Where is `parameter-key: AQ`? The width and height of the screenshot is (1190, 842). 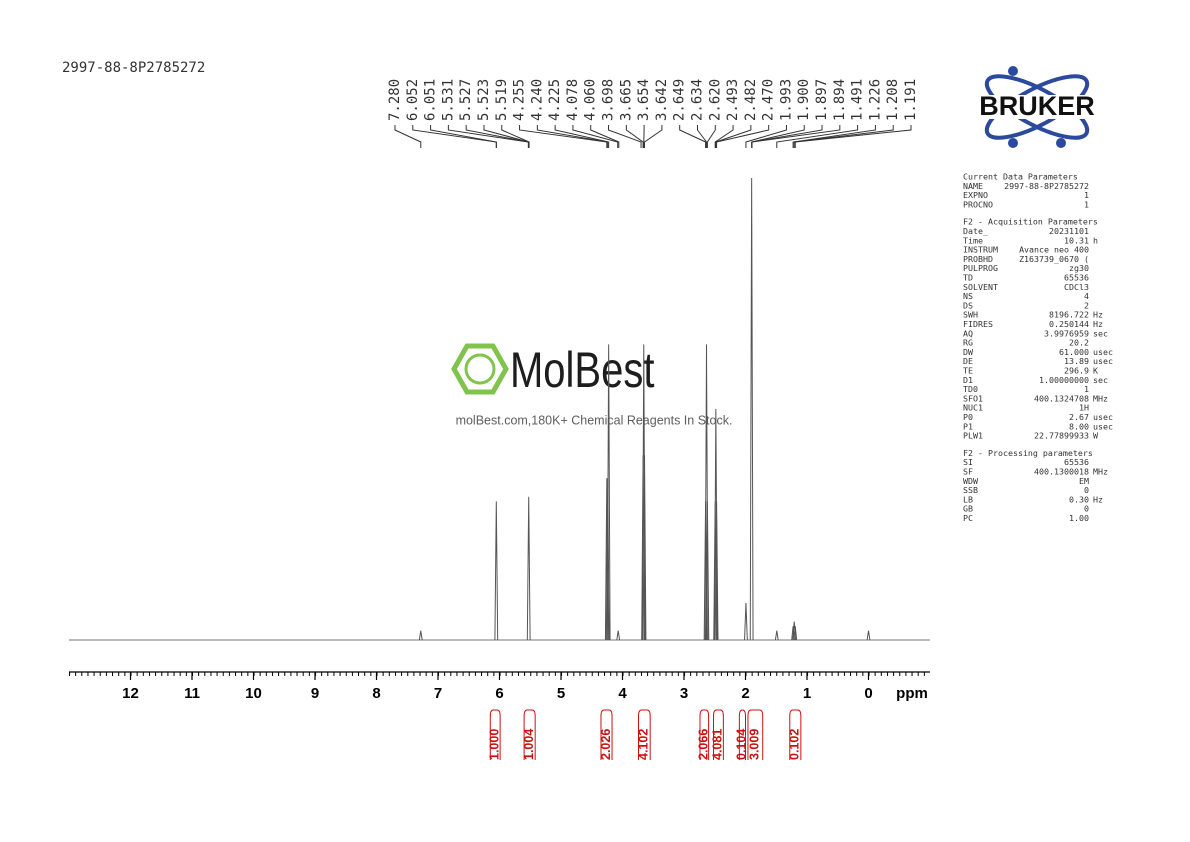 parameter-key: AQ is located at coordinates (968, 333).